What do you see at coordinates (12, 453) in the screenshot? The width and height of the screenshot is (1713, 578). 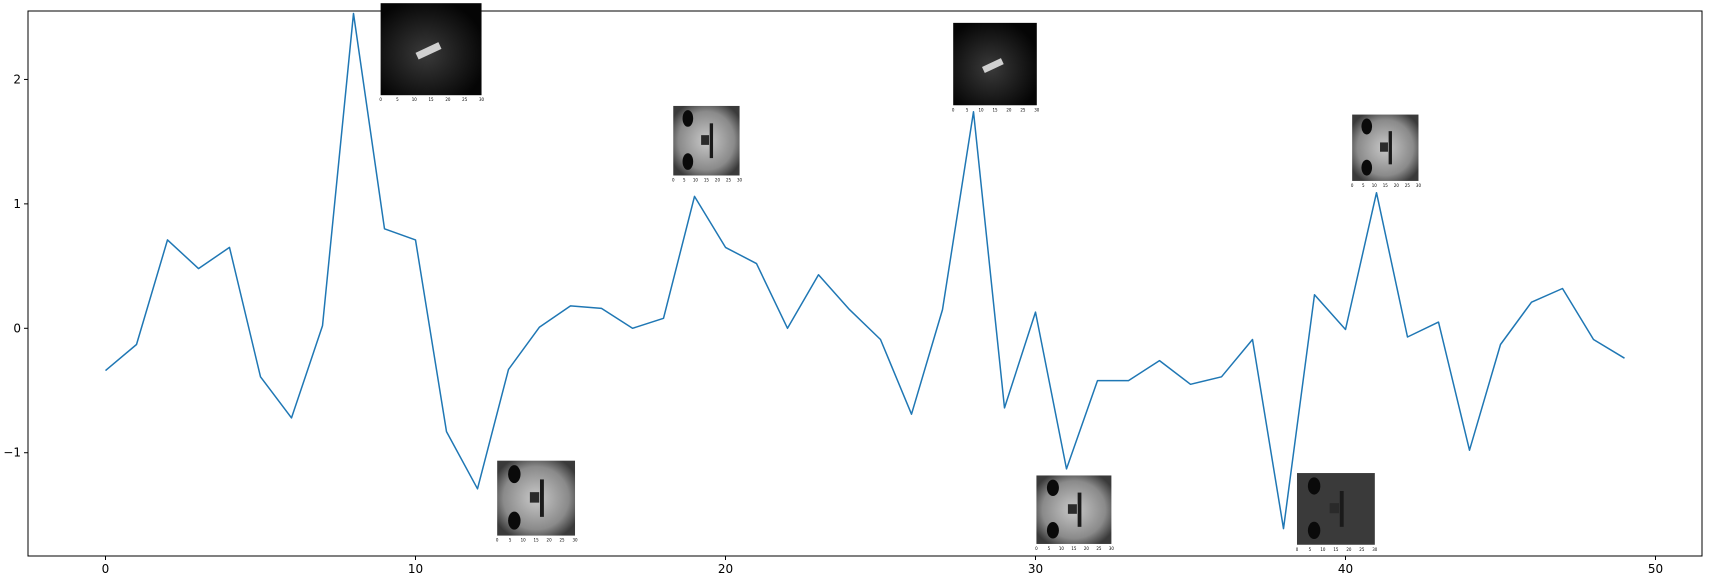 I see `y-tick-label: −1` at bounding box center [12, 453].